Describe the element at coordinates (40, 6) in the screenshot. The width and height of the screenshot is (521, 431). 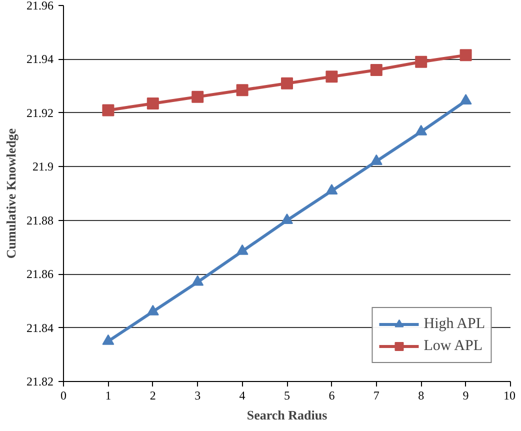
I see `y-tick-label: 21.96` at that location.